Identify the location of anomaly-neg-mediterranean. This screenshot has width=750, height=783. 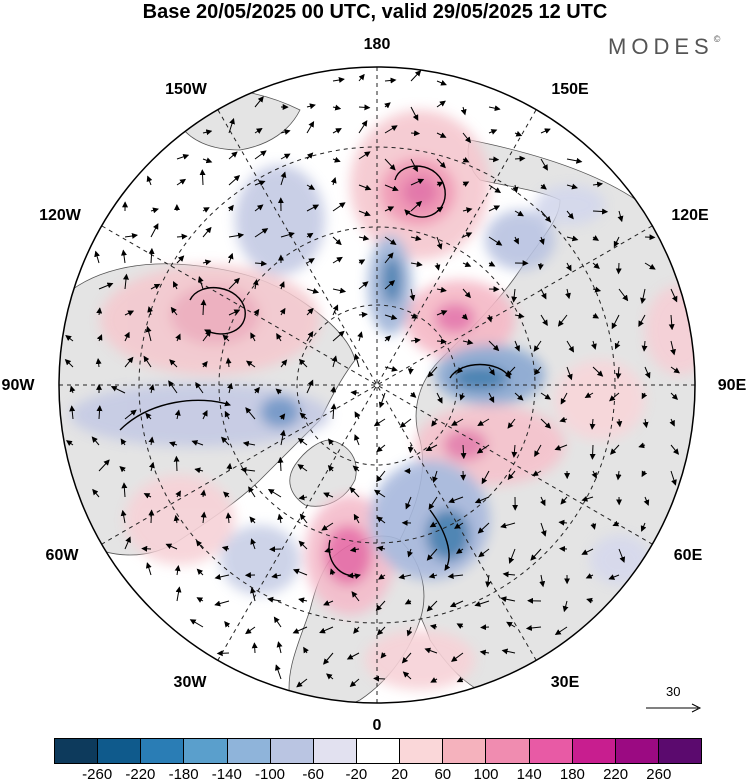
(620, 560).